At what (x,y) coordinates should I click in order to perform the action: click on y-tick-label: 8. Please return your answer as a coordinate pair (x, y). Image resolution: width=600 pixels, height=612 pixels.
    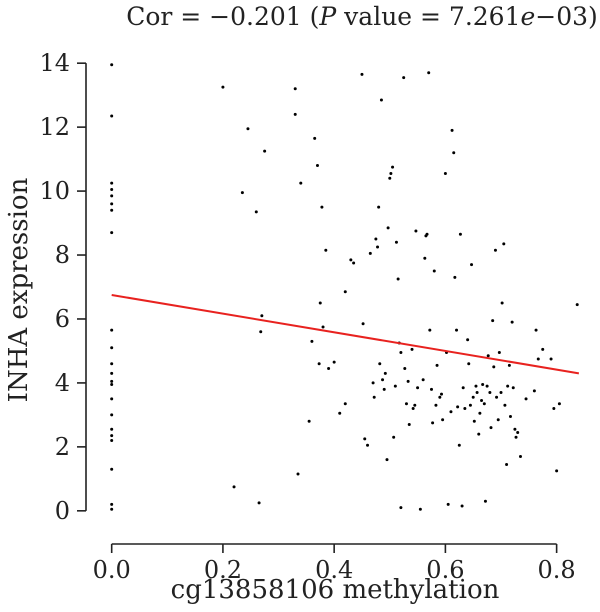
    Looking at the image, I should click on (62, 255).